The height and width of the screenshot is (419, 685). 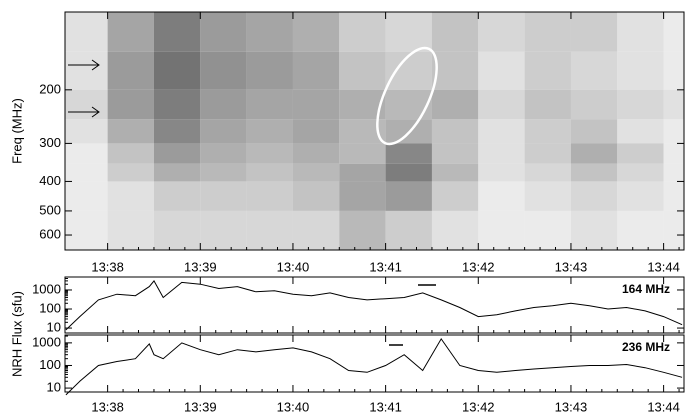 I want to click on plot-frame, so click(x=374, y=305).